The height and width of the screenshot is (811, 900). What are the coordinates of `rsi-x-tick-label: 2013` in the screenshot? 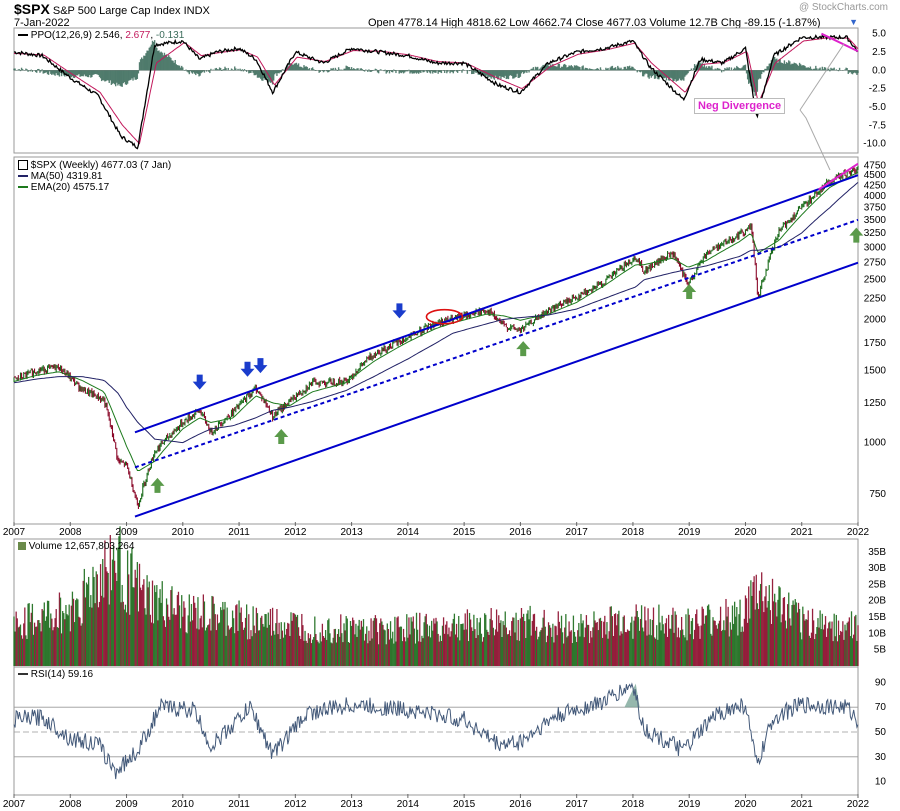 It's located at (351, 804).